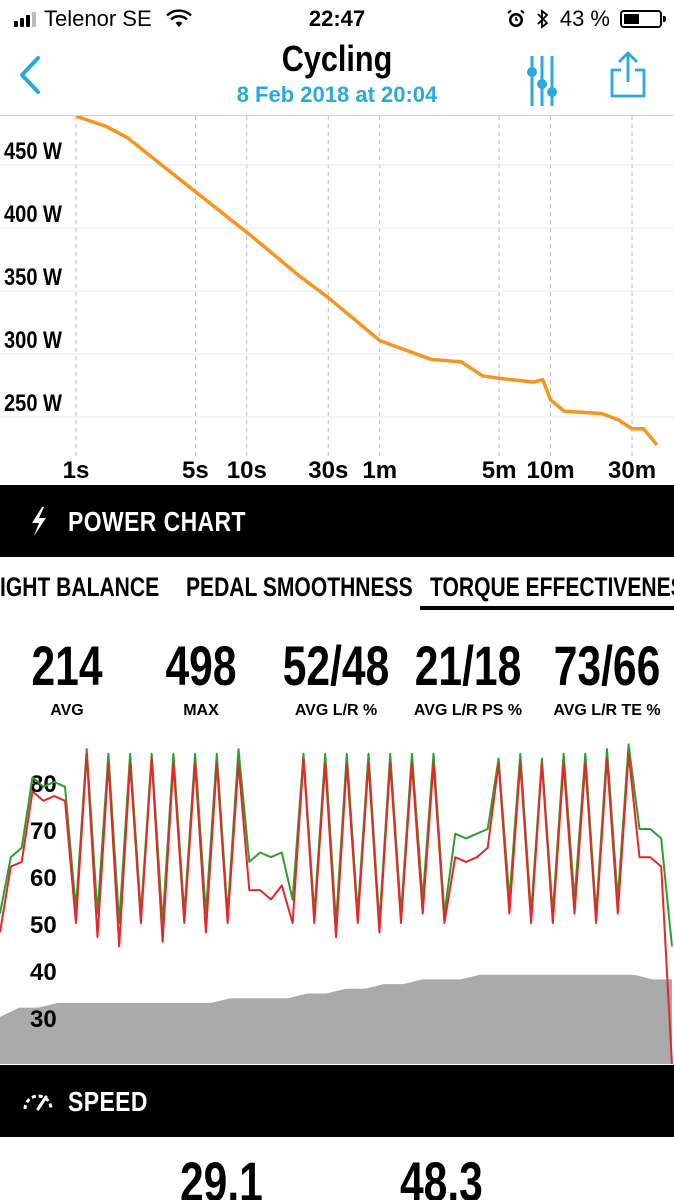 Image resolution: width=674 pixels, height=1200 pixels. I want to click on speedometer-icon, so click(38, 1102).